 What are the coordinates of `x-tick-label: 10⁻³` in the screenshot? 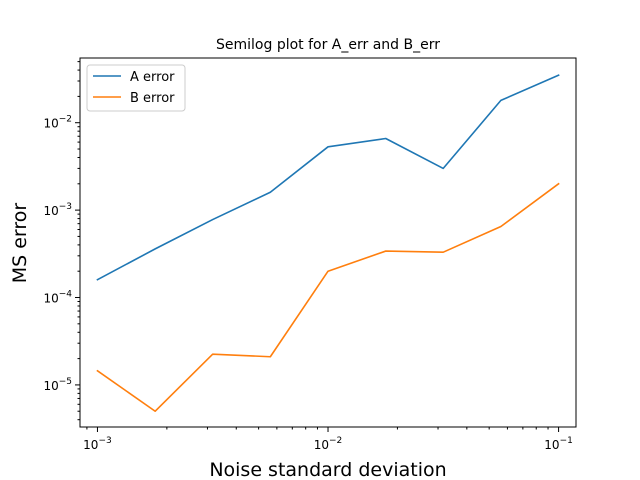 It's located at (97, 444).